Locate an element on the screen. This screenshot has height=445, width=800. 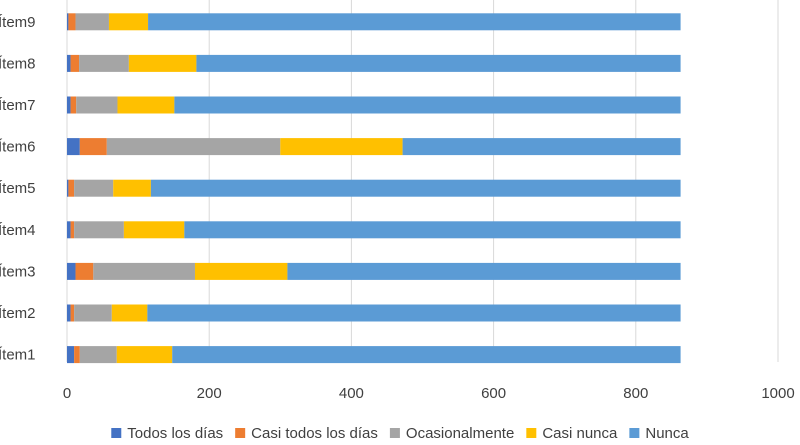
bar-Ítem5-ocasionalmente is located at coordinates (94, 188).